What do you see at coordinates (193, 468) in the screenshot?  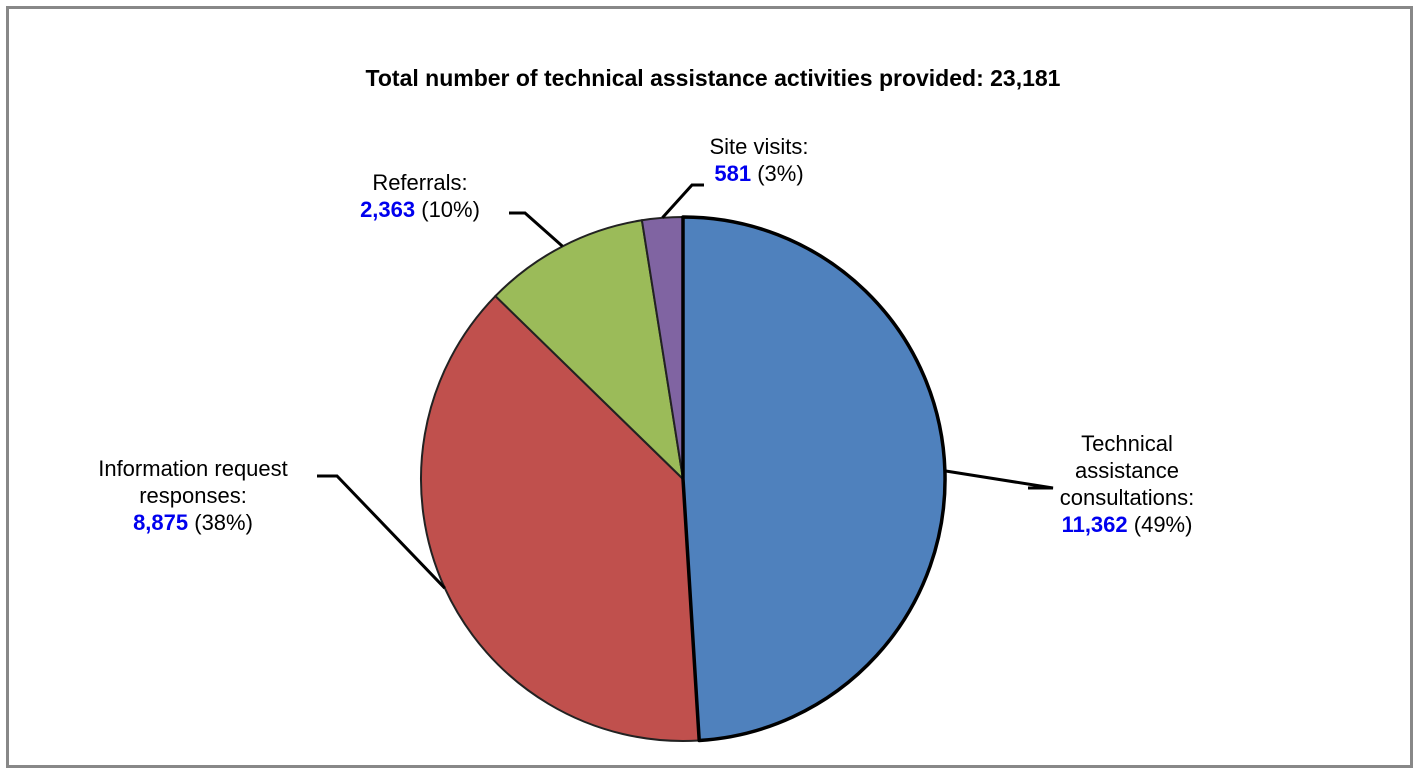 I see `label-information-request-responses-line-1: Information request` at bounding box center [193, 468].